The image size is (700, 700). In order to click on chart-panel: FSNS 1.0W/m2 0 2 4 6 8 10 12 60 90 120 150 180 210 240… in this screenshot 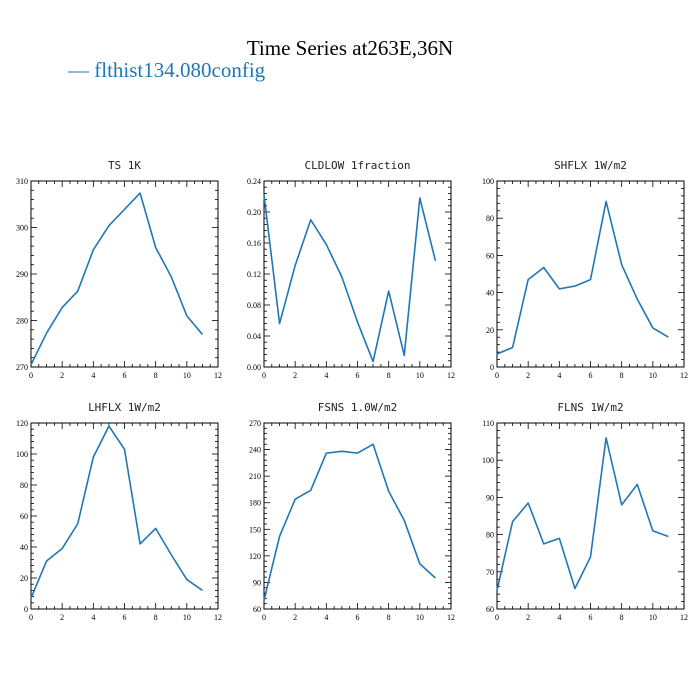, I will do `click(352, 511)`.